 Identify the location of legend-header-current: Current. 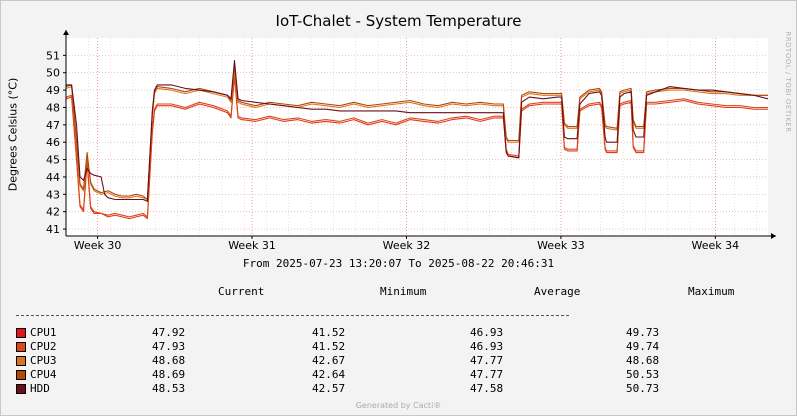
(241, 291).